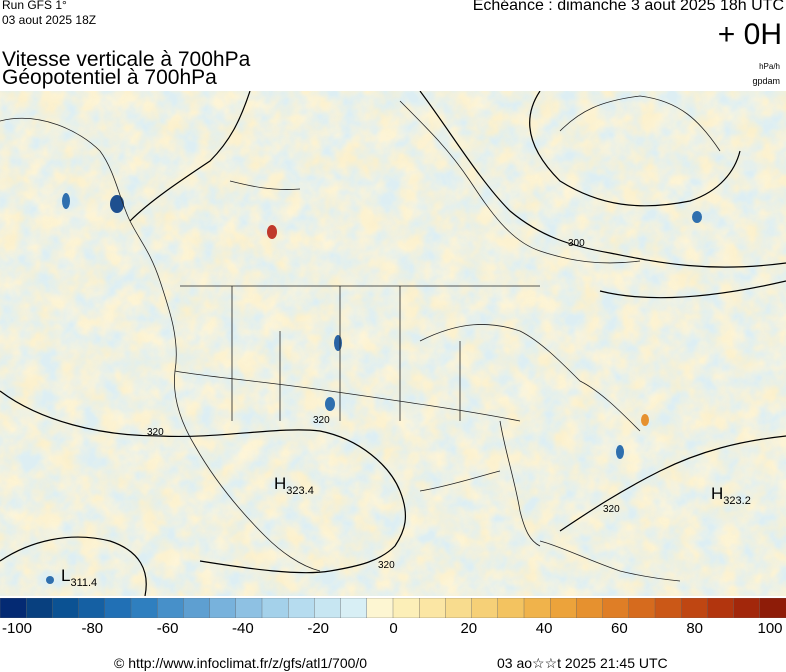 The width and height of the screenshot is (786, 672). I want to click on color-scale-tick-label: -100, so click(17, 628).